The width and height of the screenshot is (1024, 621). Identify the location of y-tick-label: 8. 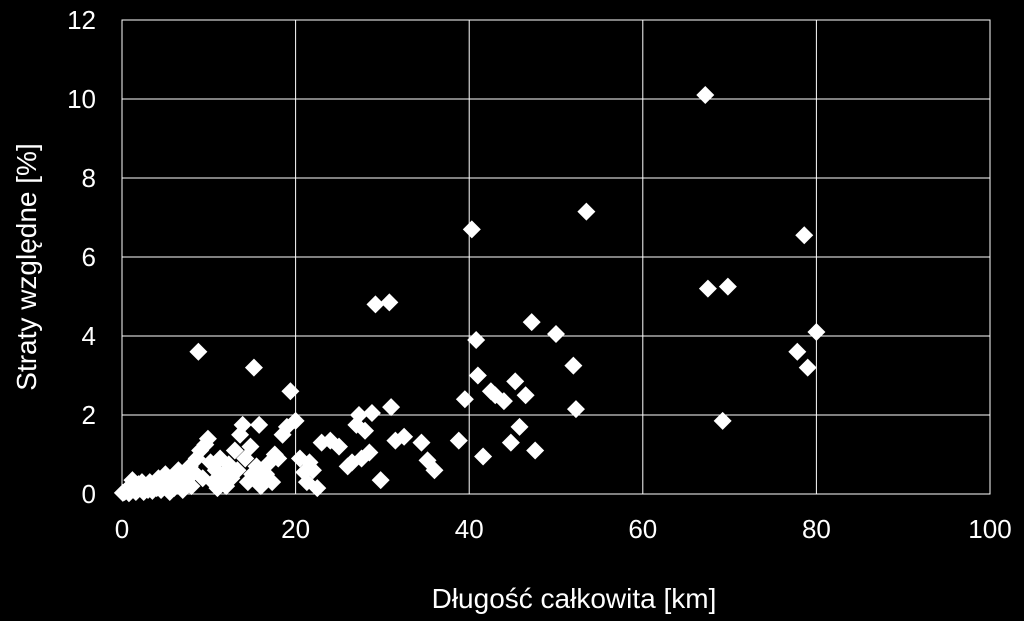
(89, 178).